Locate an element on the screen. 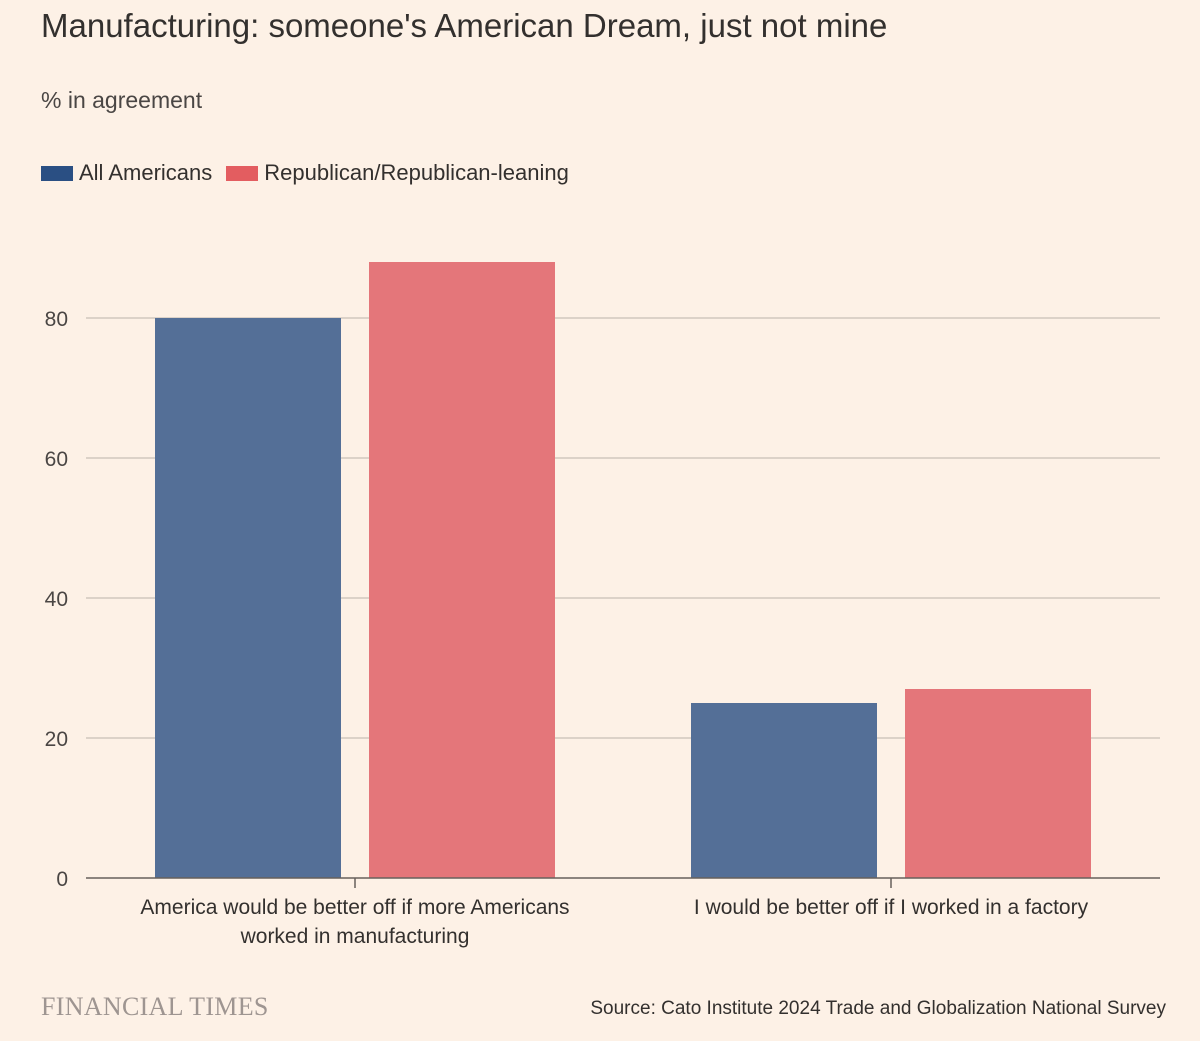 The width and height of the screenshot is (1200, 1041). legend-label-republican: Republican/Republican-leaning is located at coordinates (416, 172).